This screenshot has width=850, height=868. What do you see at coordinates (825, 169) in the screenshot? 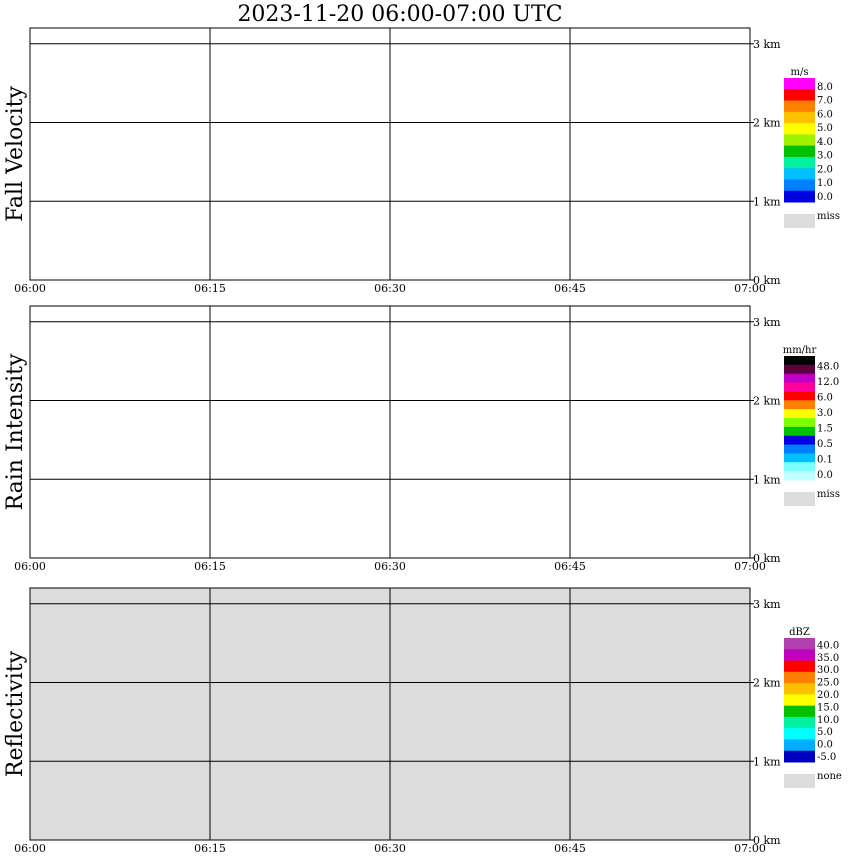
I see `legend-label: 2.0` at bounding box center [825, 169].